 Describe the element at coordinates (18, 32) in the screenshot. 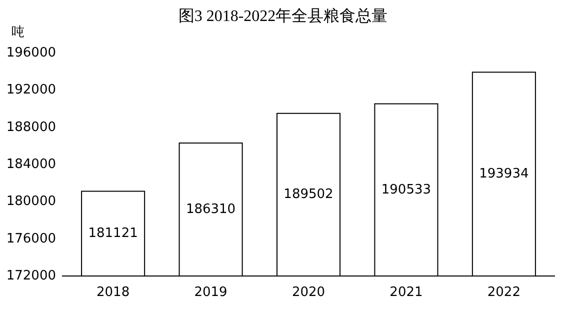

I see `y-axis-title: 吨` at that location.